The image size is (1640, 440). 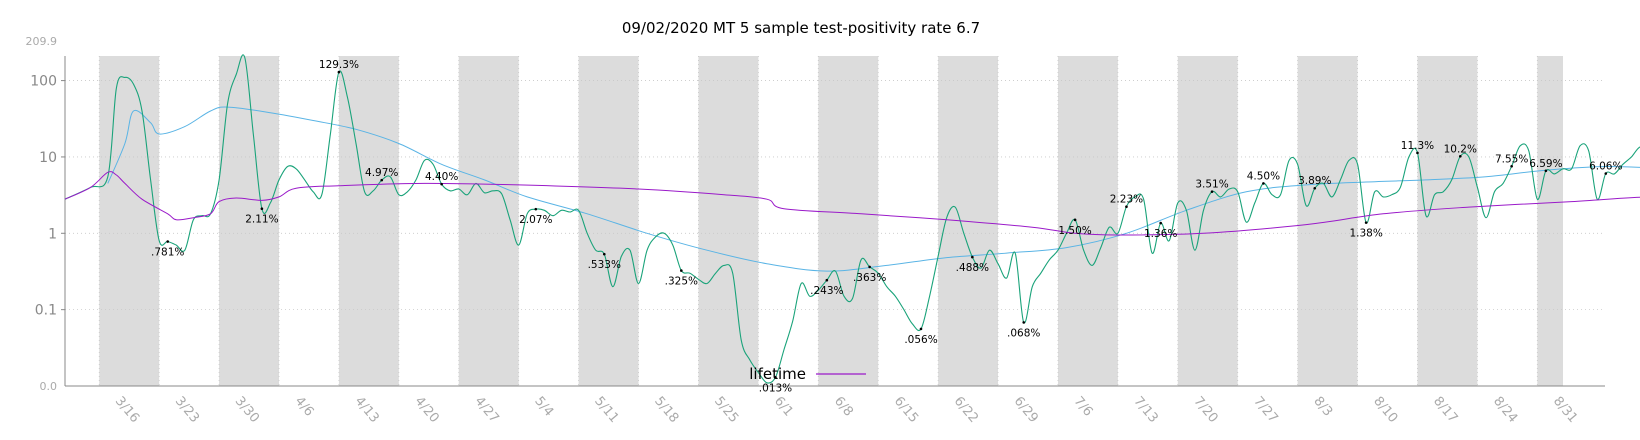 I want to click on data-label: 4.40%, so click(x=441, y=177).